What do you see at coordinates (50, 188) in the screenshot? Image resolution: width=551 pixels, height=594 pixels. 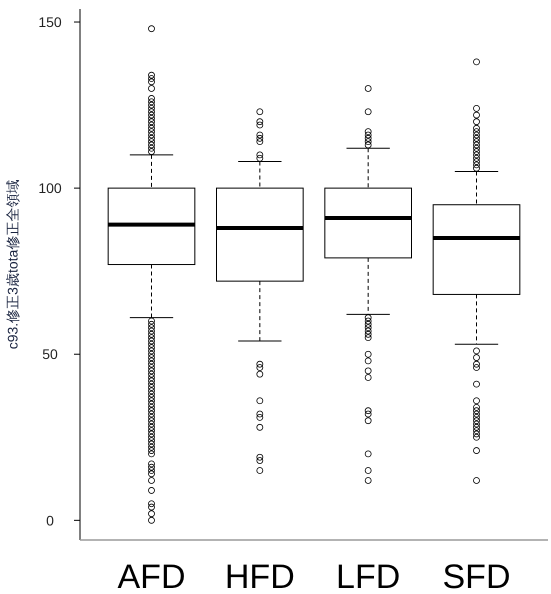 I see `y-tick-label: 100` at bounding box center [50, 188].